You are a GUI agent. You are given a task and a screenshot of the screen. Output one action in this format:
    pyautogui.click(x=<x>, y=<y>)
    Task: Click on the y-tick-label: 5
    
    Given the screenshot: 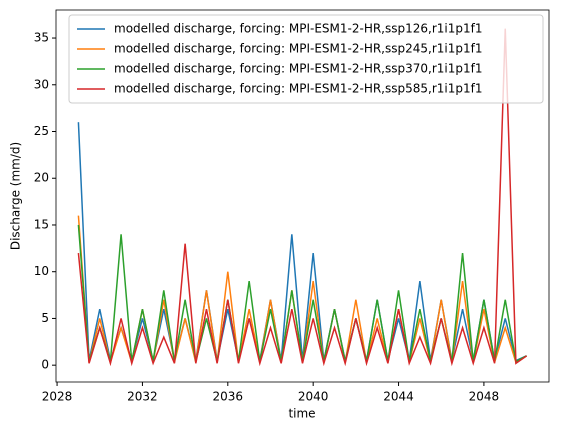 What is the action you would take?
    pyautogui.click(x=45, y=318)
    